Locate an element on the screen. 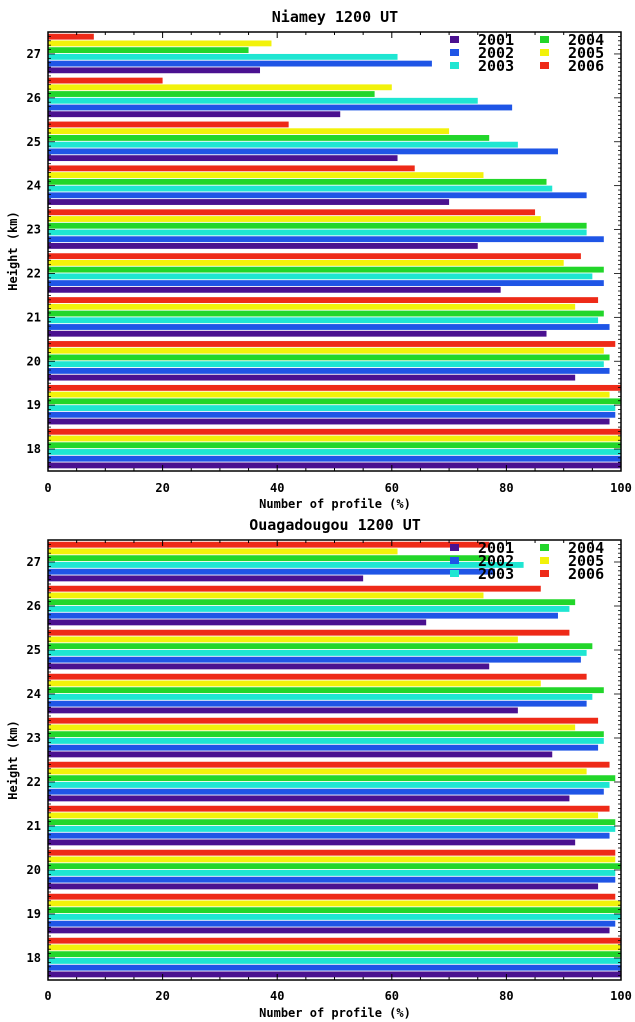 This screenshot has width=635, height=1022. bar-ouagadougou-2006-21km is located at coordinates (329, 808).